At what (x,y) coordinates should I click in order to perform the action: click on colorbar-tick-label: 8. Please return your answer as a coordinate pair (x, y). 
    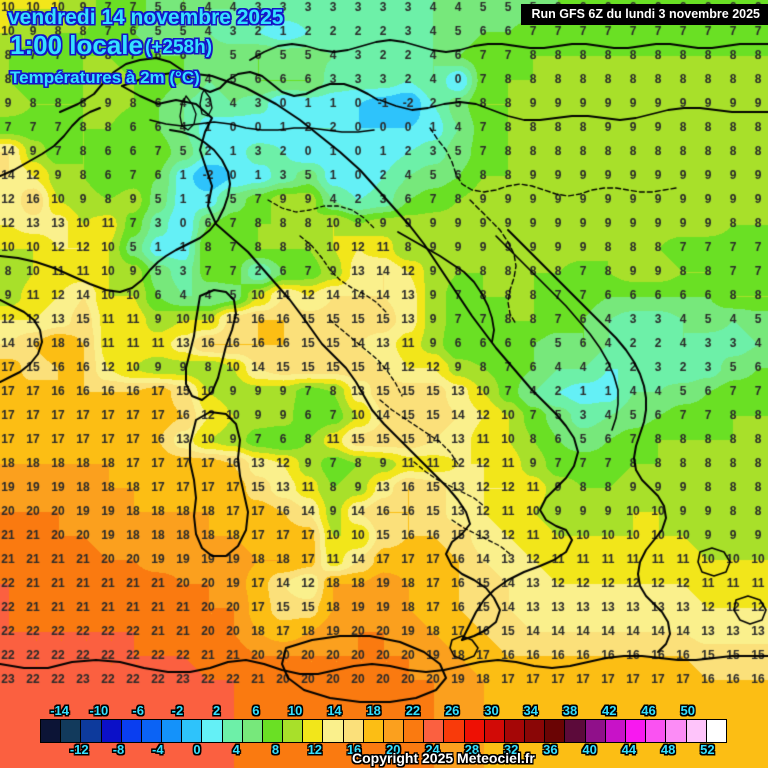
    Looking at the image, I should click on (275, 749).